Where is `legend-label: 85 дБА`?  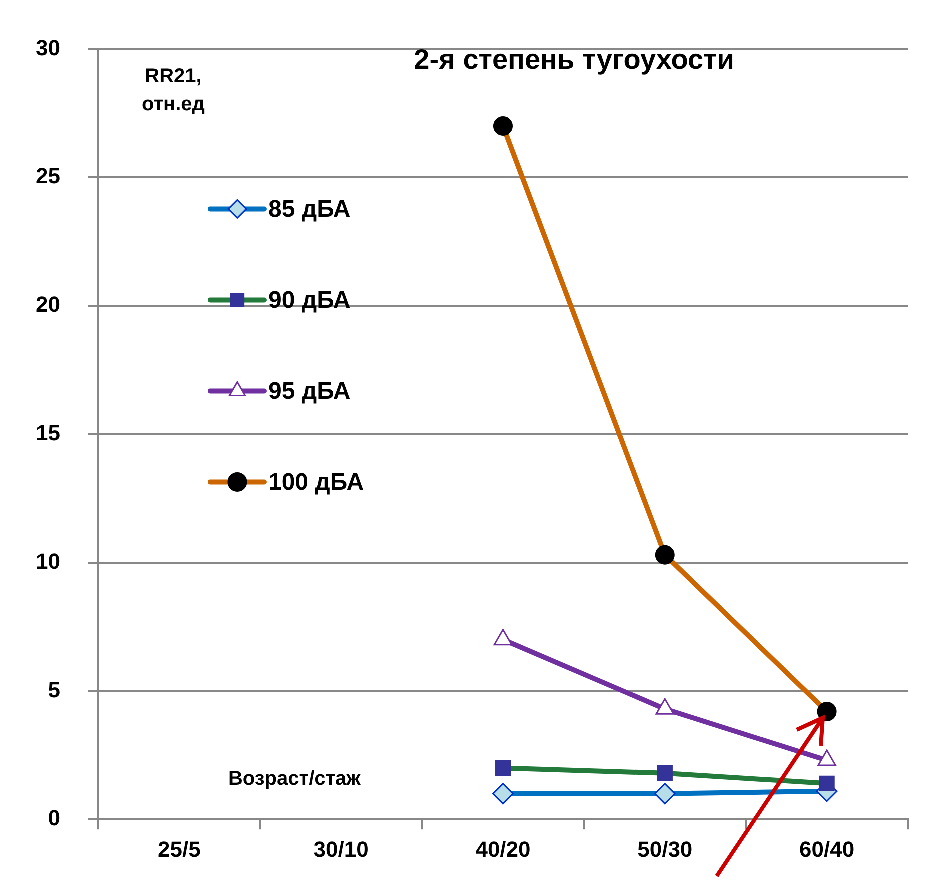
legend-label: 85 дБА is located at coordinates (309, 209).